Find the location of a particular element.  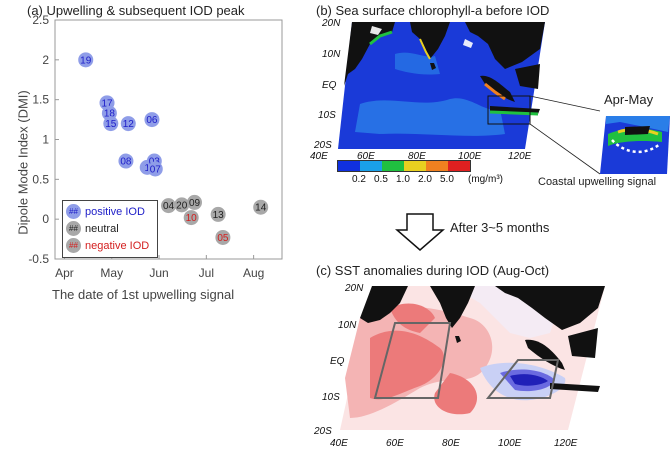

point-label: 06 is located at coordinates (152, 120).